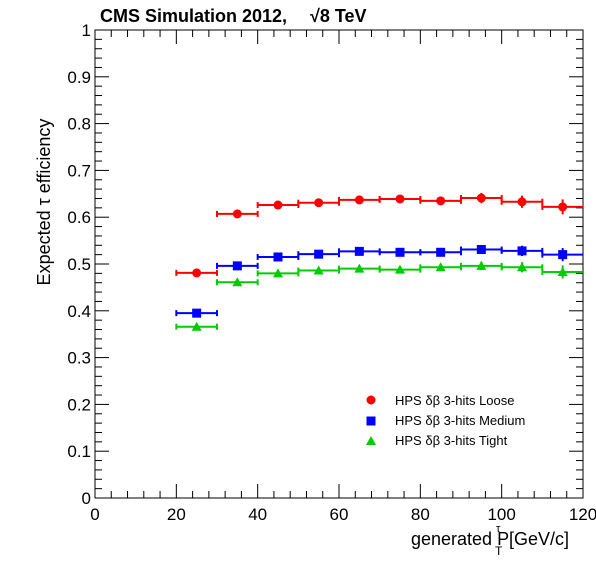 Image resolution: width=596 pixels, height=574 pixels. Describe the element at coordinates (176, 514) in the screenshot. I see `x-tick-label: 20` at that location.